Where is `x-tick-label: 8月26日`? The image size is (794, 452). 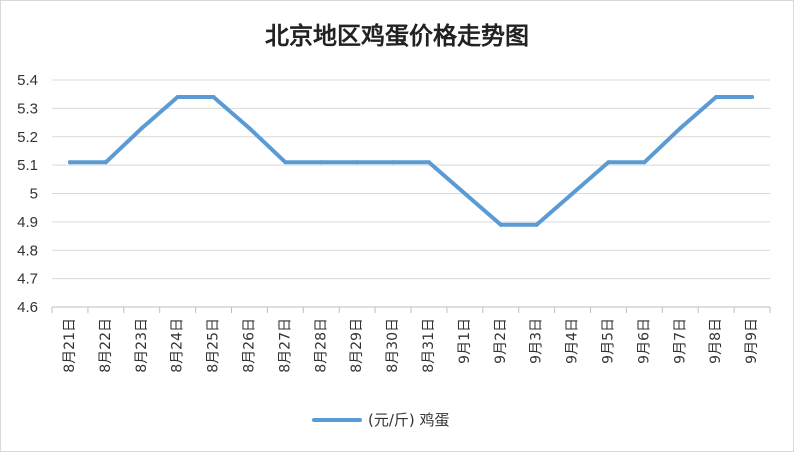 x-tick-label: 8月26日 is located at coordinates (249, 345).